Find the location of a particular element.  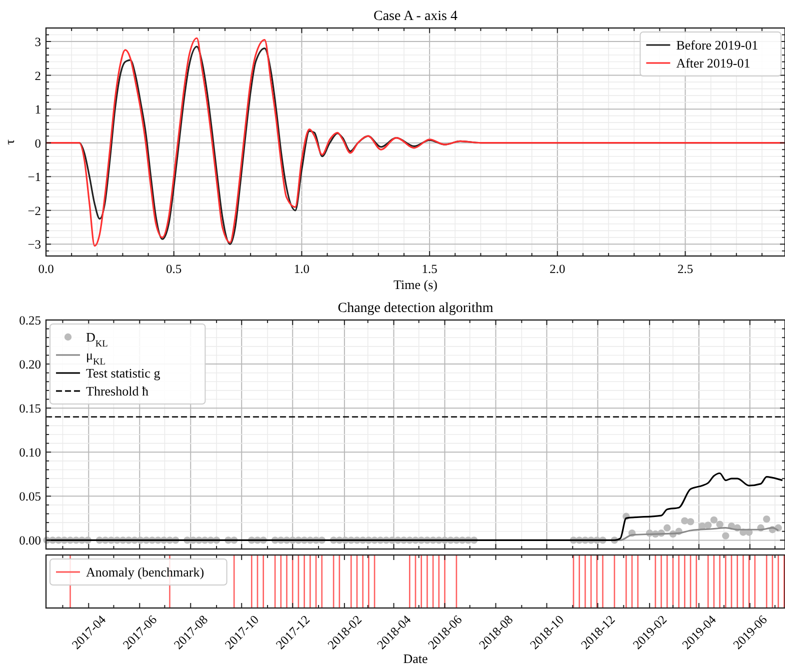

legend-label: Test statistic g is located at coordinates (123, 373).